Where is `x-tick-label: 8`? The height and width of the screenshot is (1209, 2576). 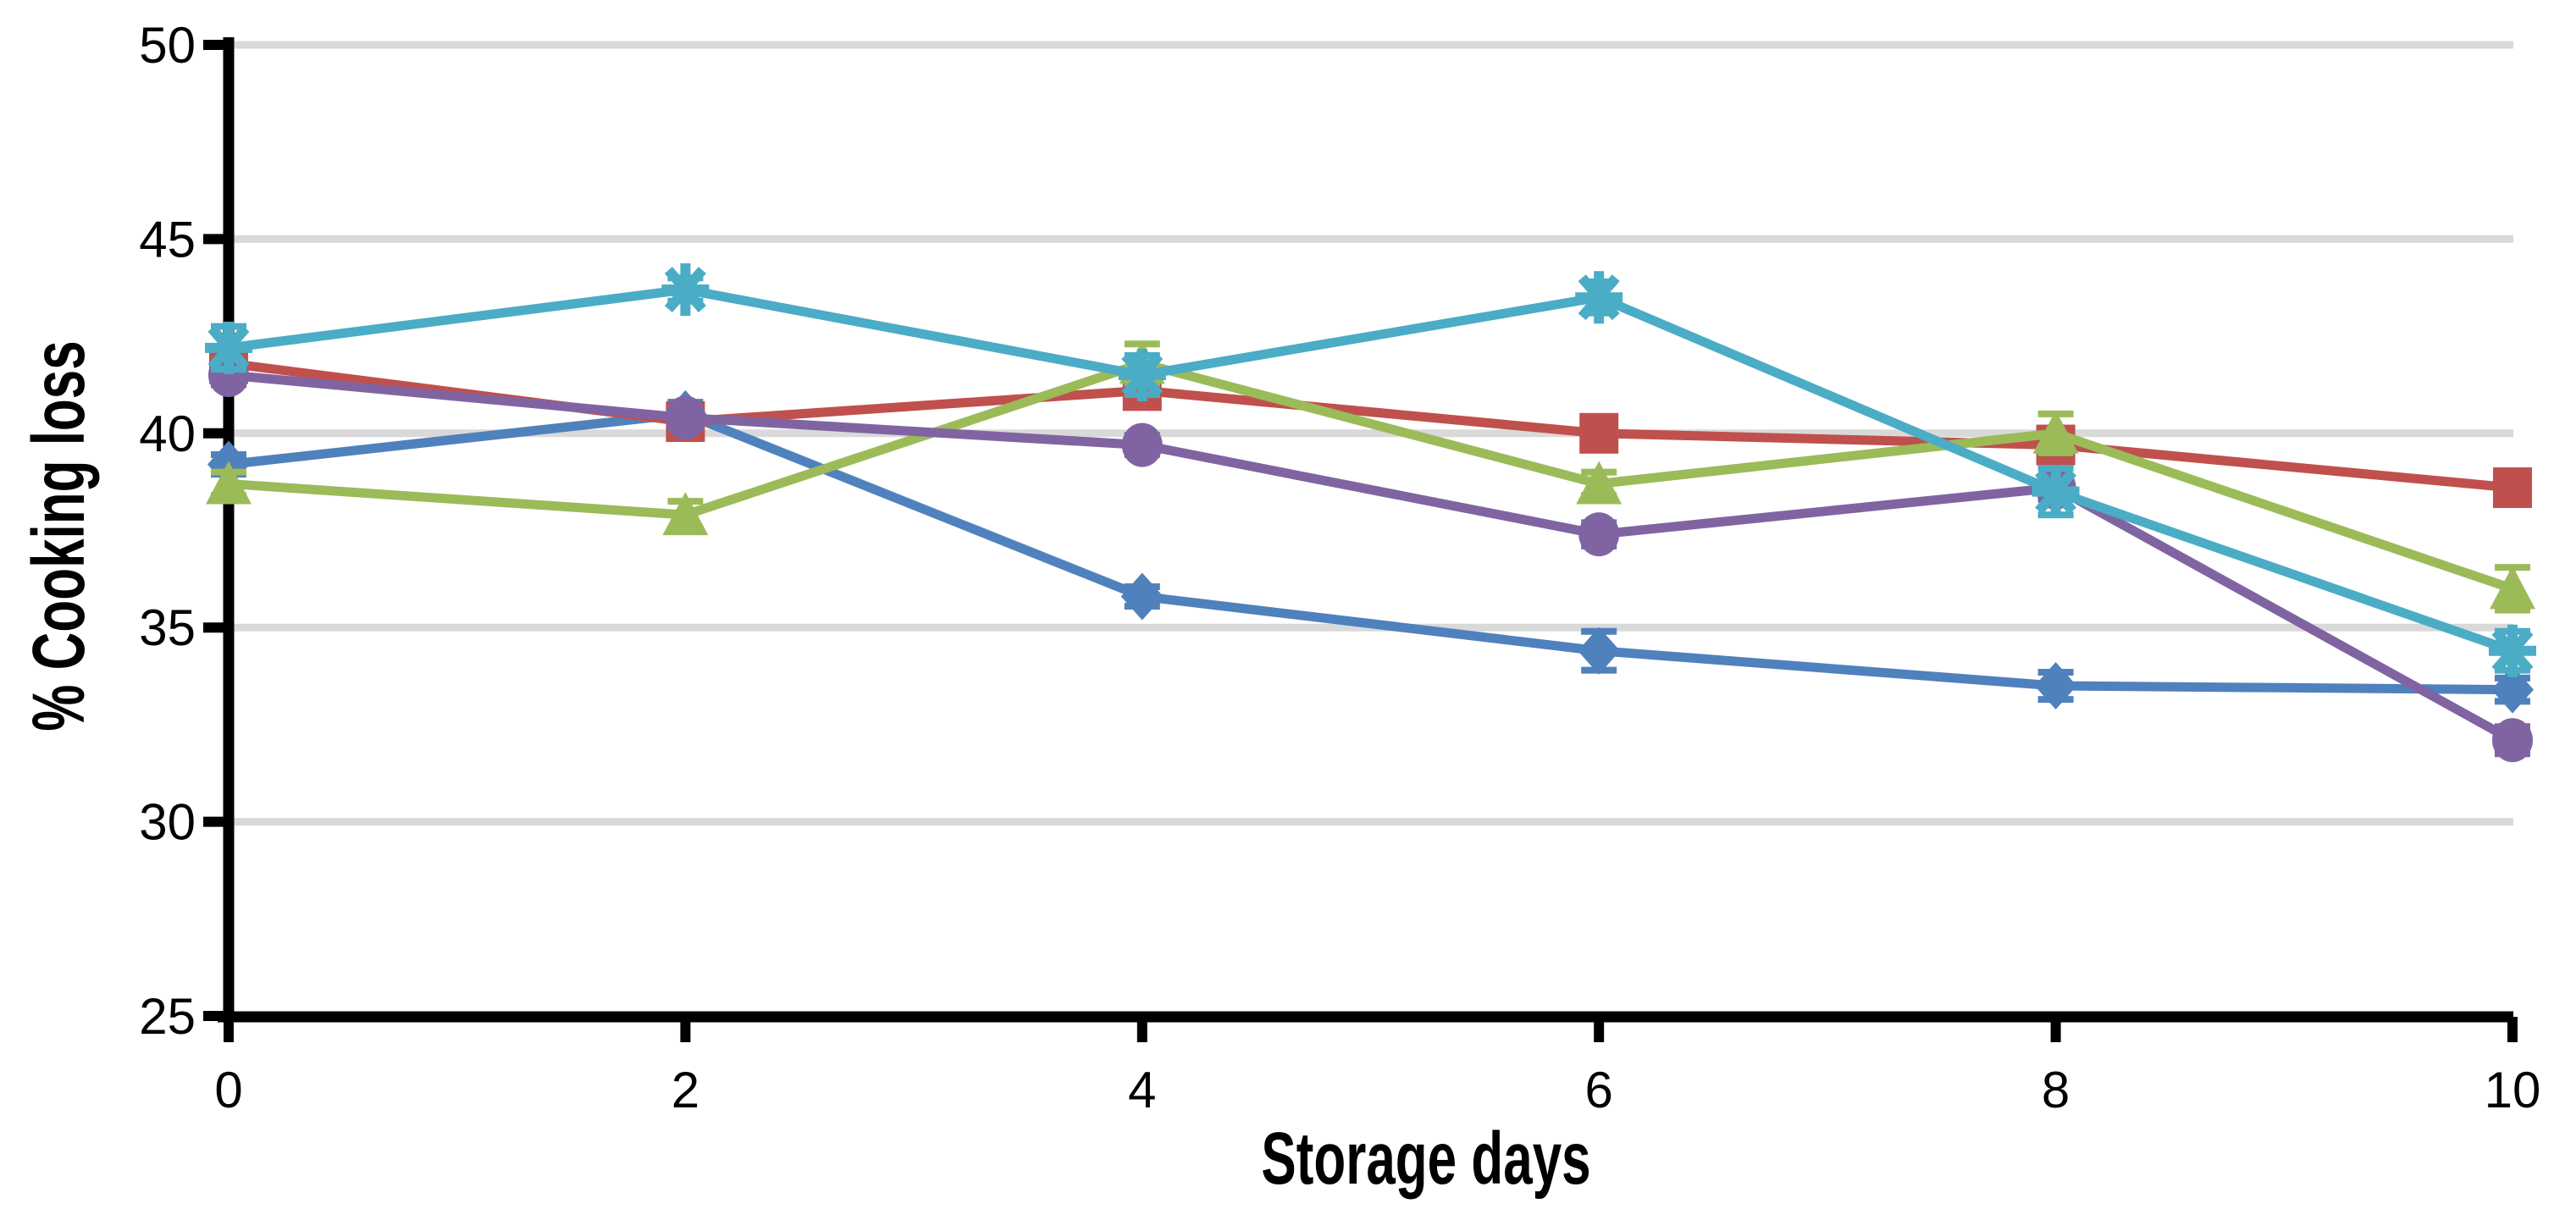
x-tick-label: 8 is located at coordinates (2056, 1090).